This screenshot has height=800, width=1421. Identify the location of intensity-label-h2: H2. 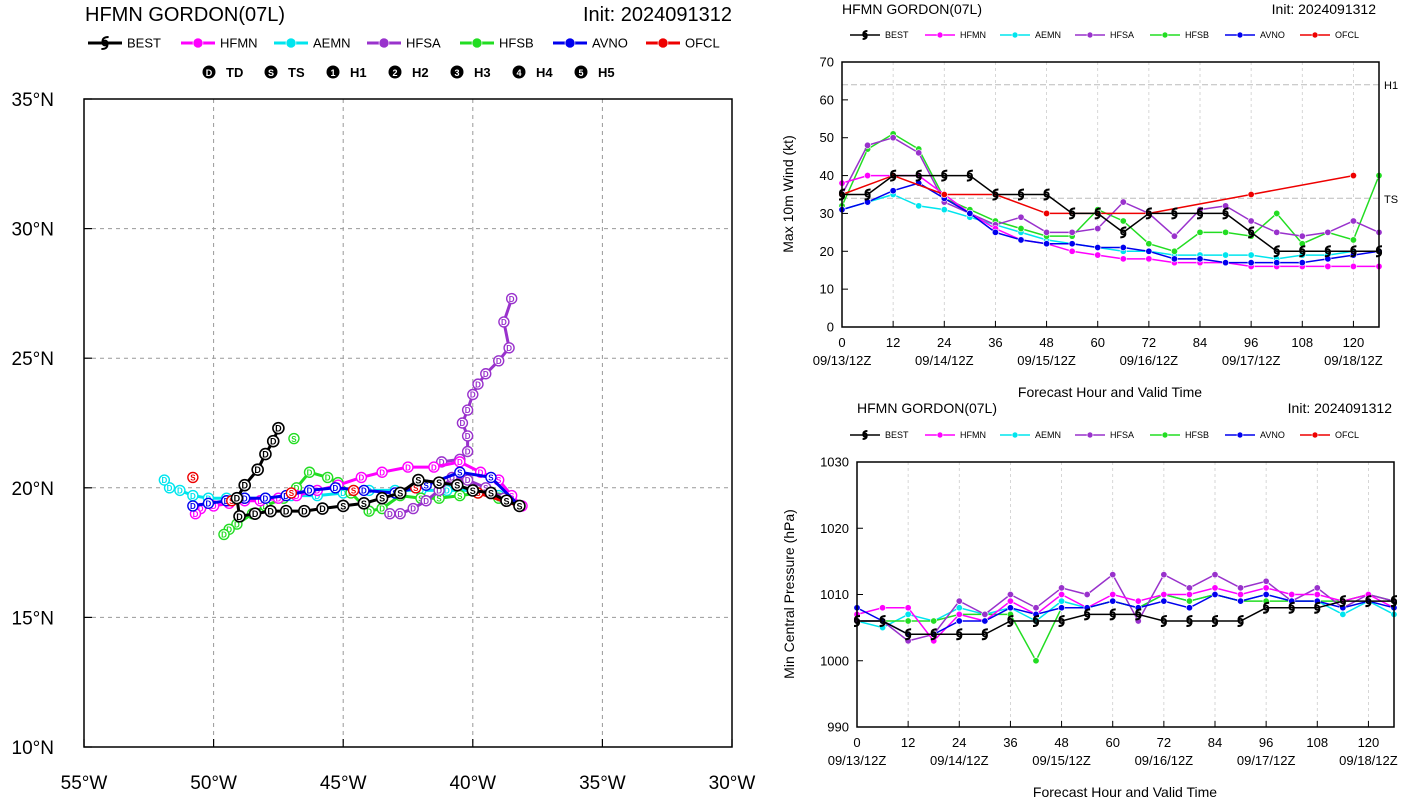
(420, 72).